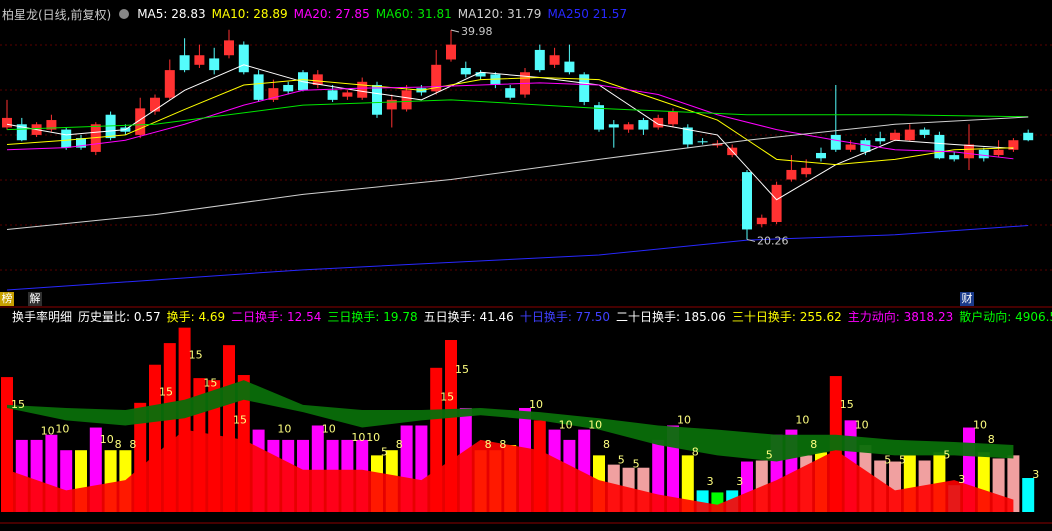  What do you see at coordinates (171, 14) in the screenshot?
I see `legend-entry: MA5: 28.83` at bounding box center [171, 14].